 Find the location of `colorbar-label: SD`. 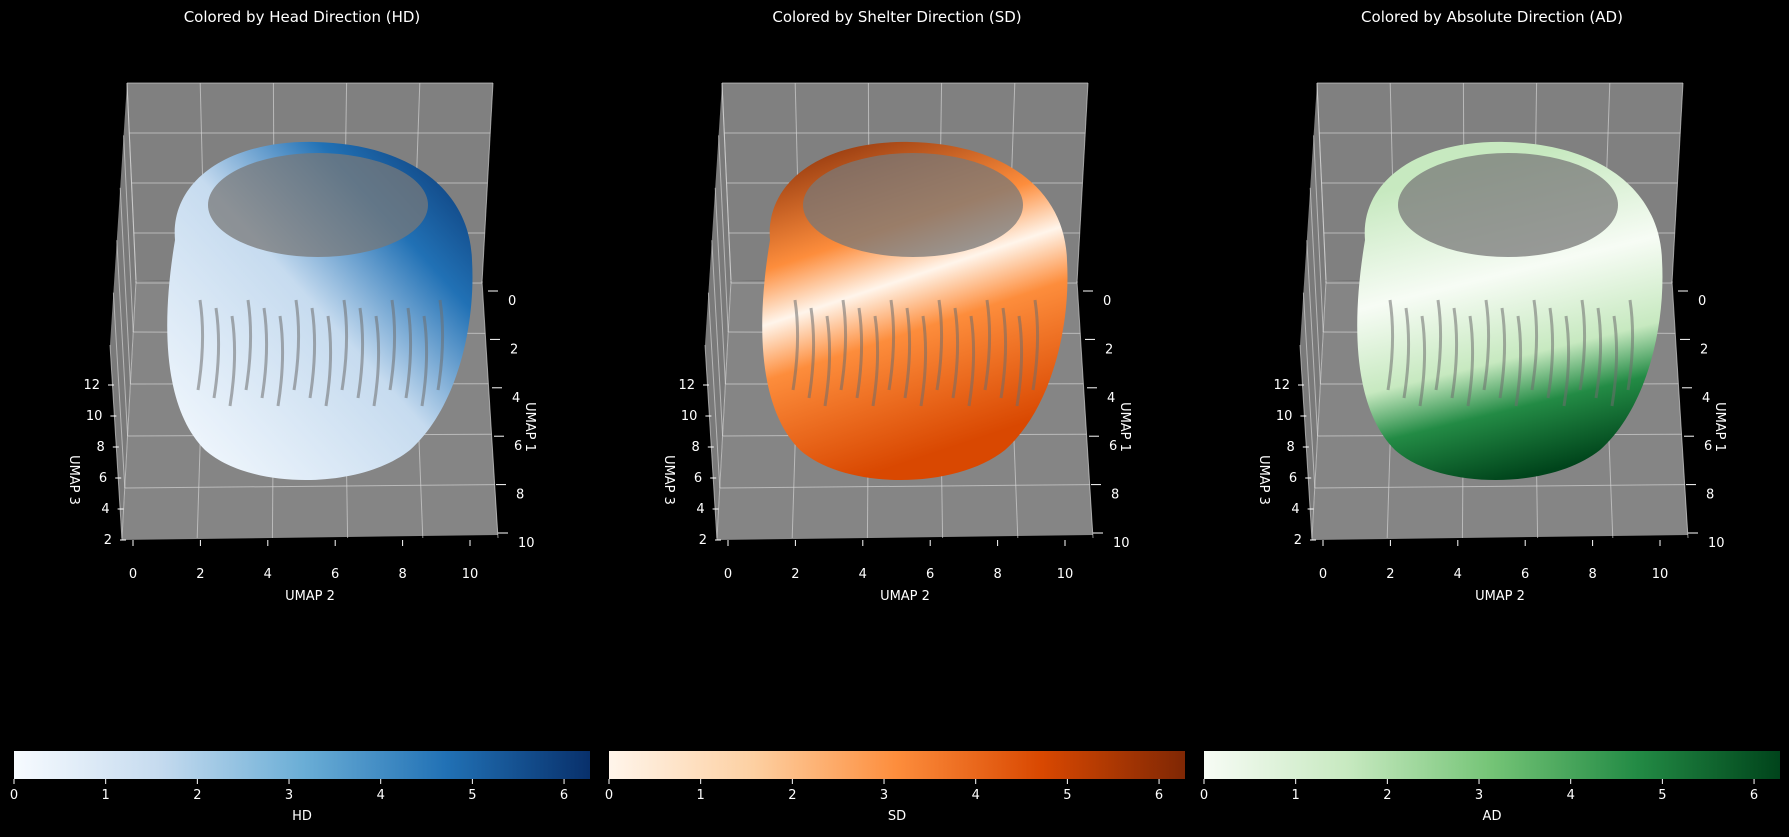

colorbar-label: SD is located at coordinates (897, 816).